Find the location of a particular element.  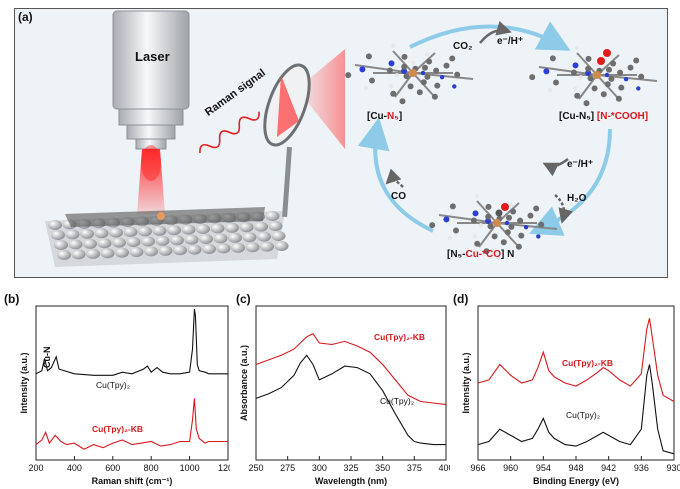

cu-n-label: Cu-N is located at coordinates (47, 357).